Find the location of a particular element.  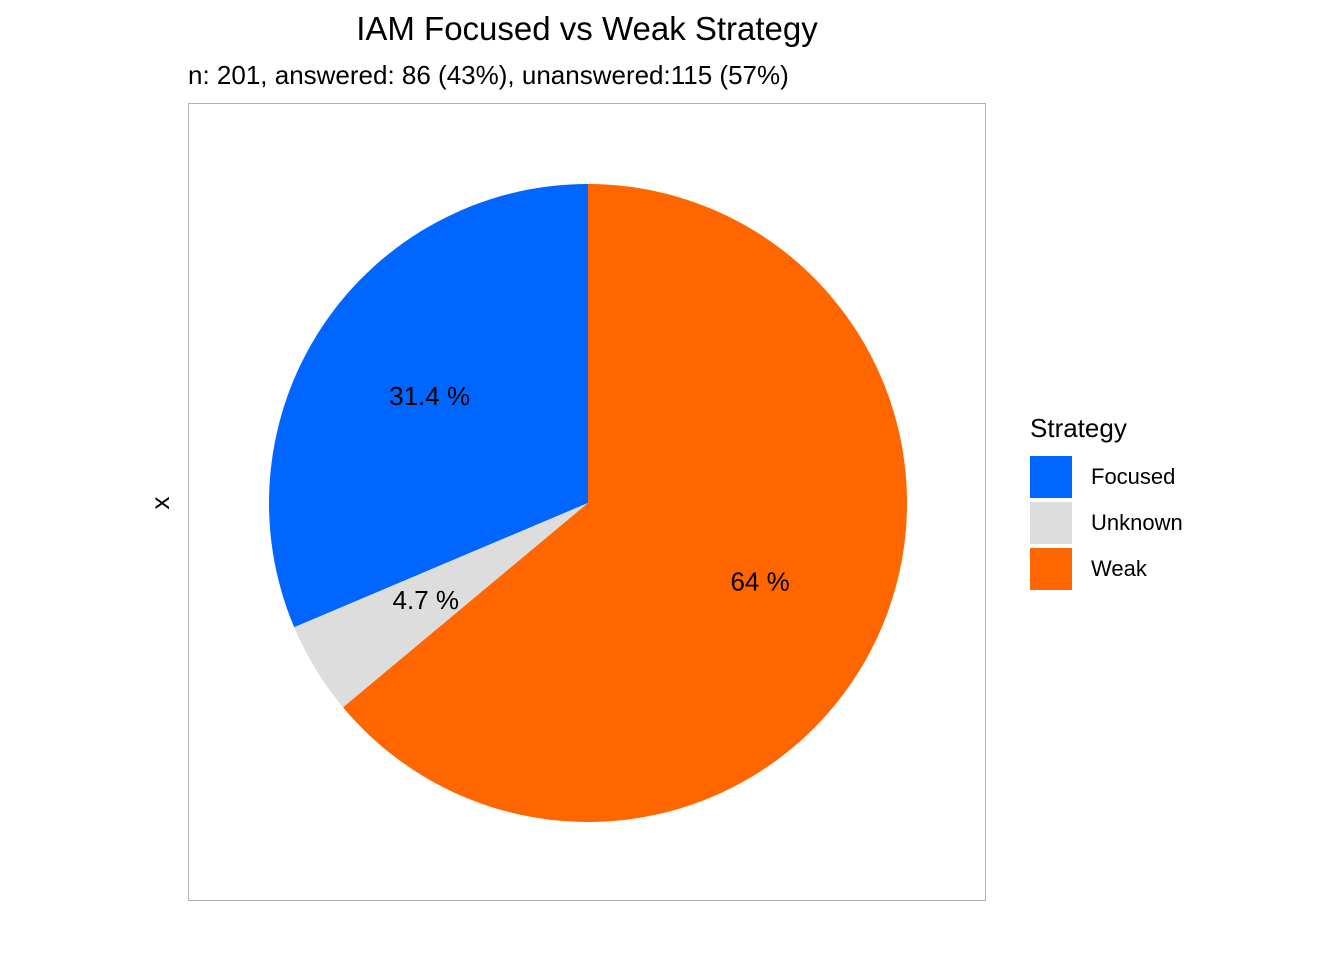

legend-label-unknown: Unknown is located at coordinates (1137, 522).